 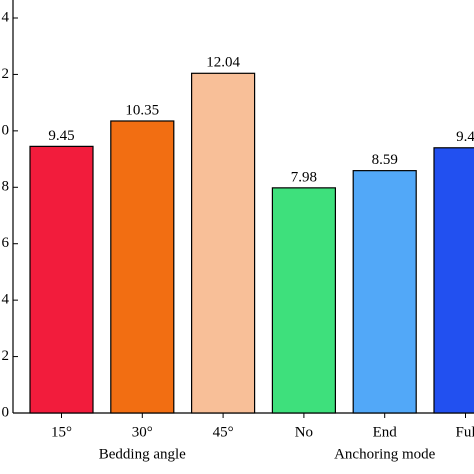 I want to click on group-label: Anchoring mode, so click(x=385, y=454).